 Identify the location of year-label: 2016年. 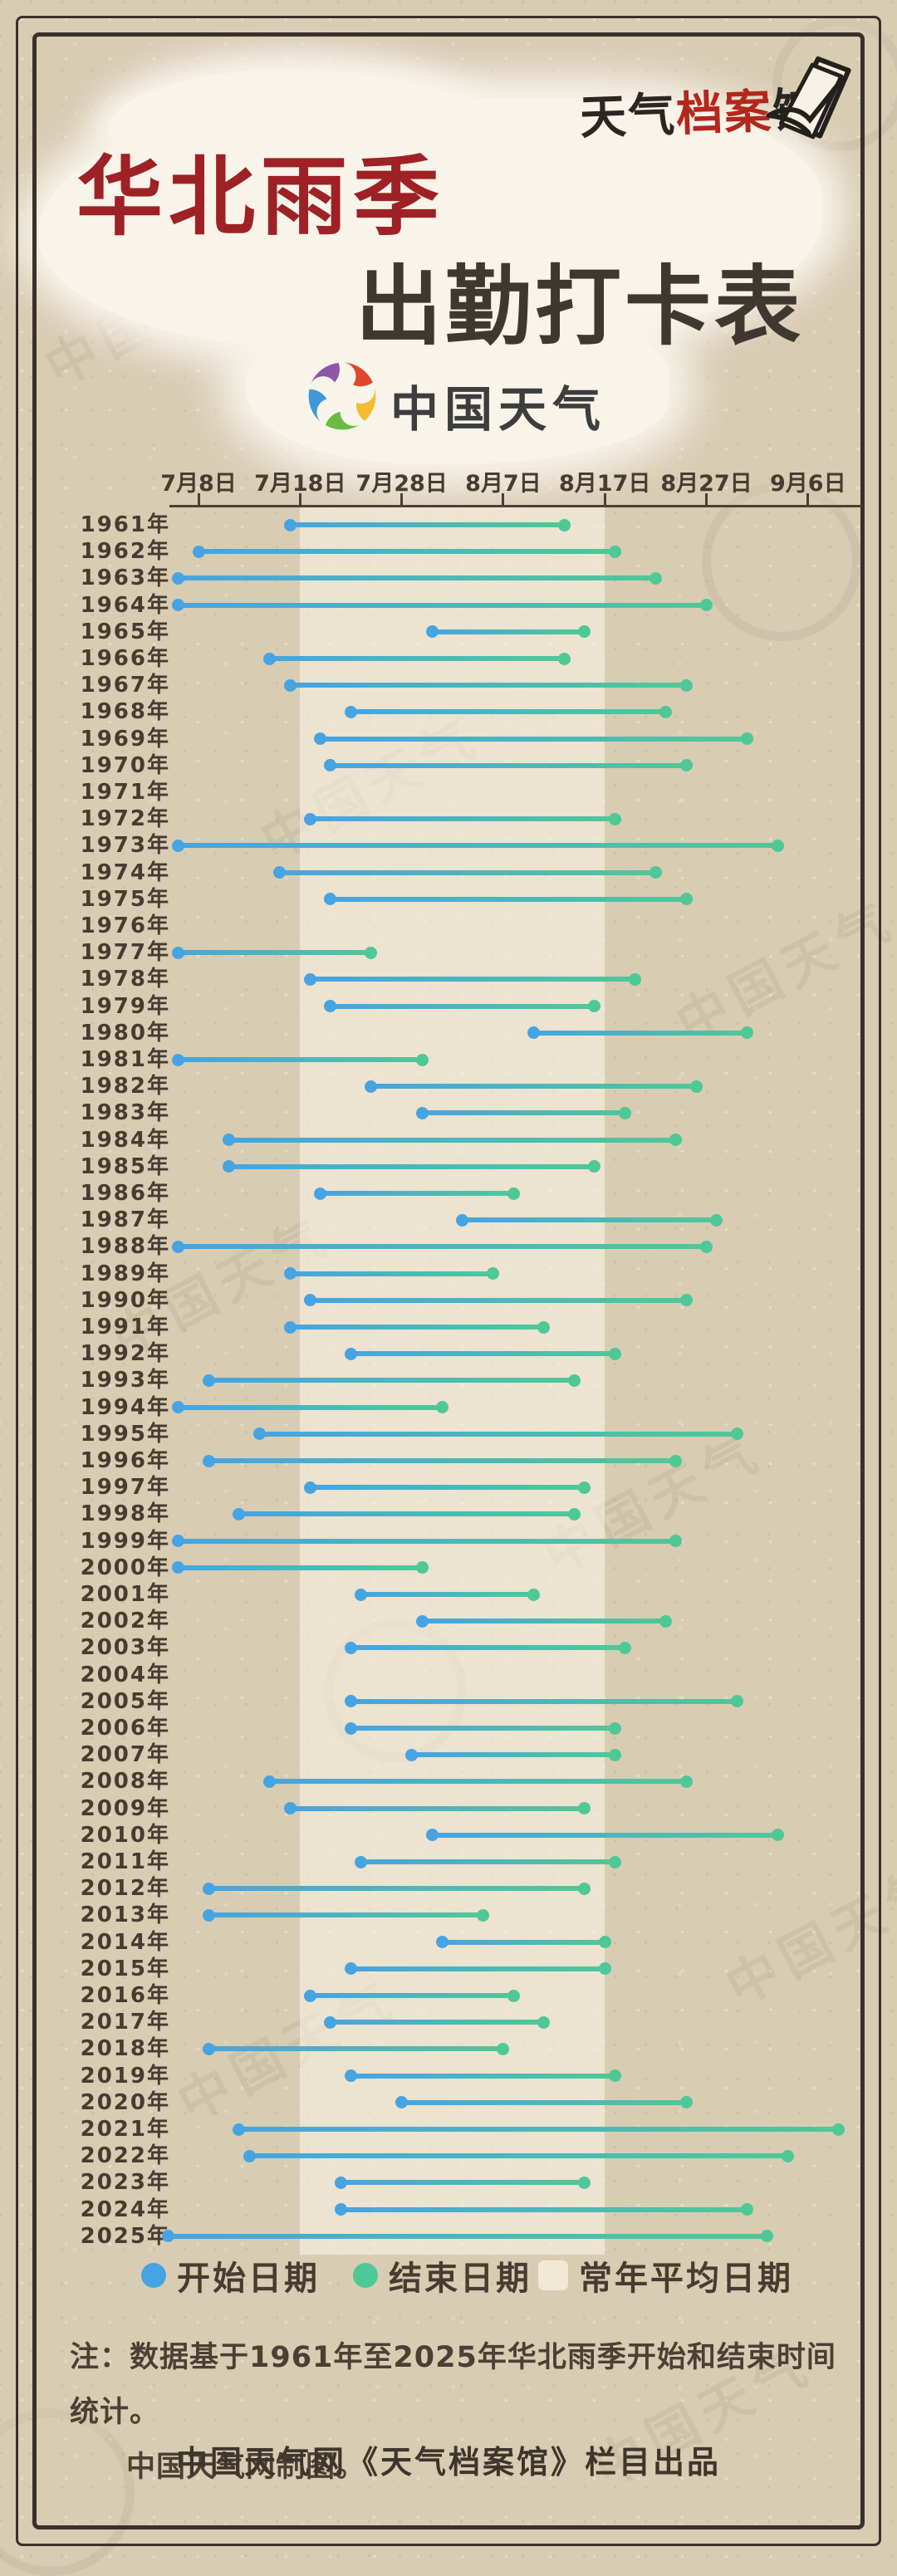
(125, 1996).